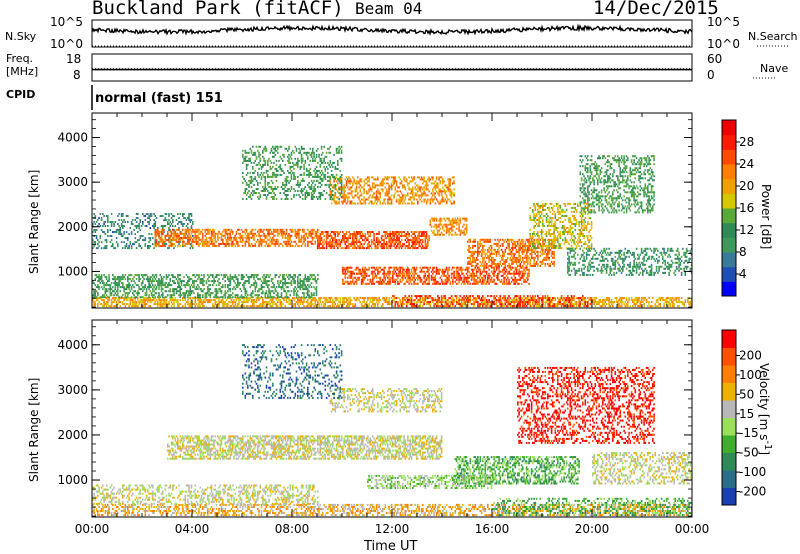 This screenshot has width=800, height=554. What do you see at coordinates (389, 9) in the screenshot?
I see `chart-title-beam: Beam 04` at bounding box center [389, 9].